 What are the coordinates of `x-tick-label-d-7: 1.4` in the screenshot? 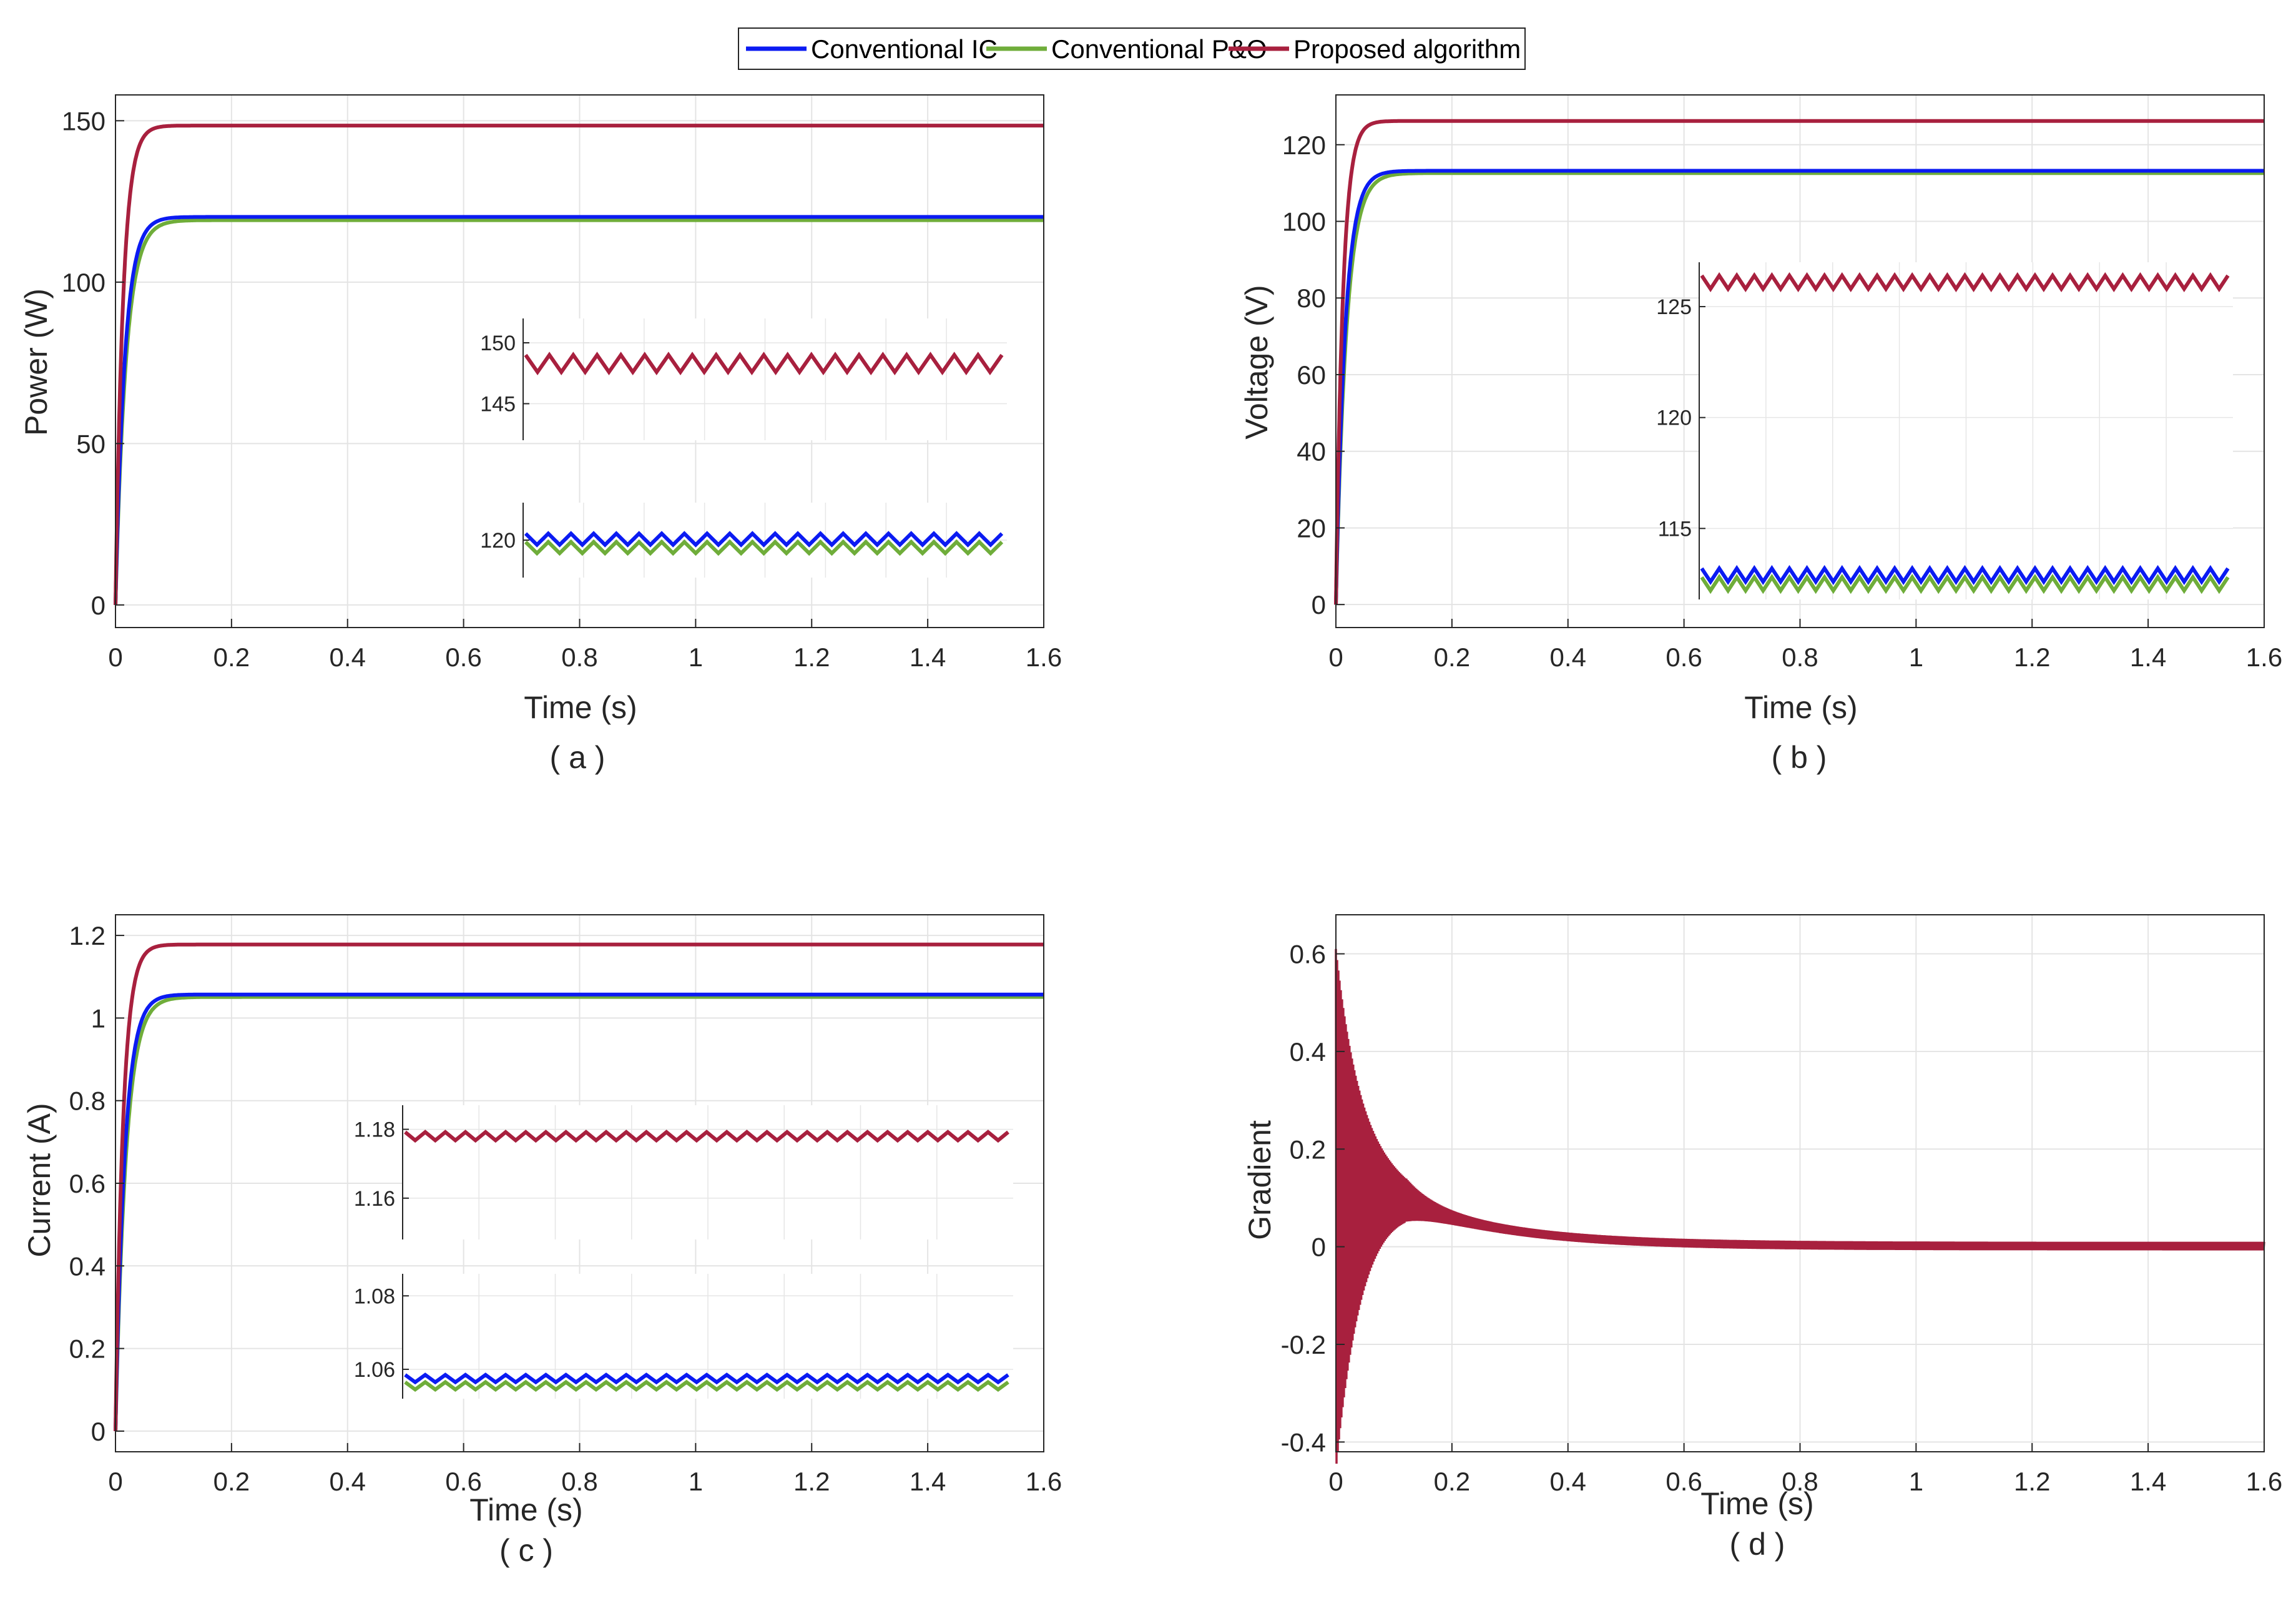 It's located at (2148, 1481).